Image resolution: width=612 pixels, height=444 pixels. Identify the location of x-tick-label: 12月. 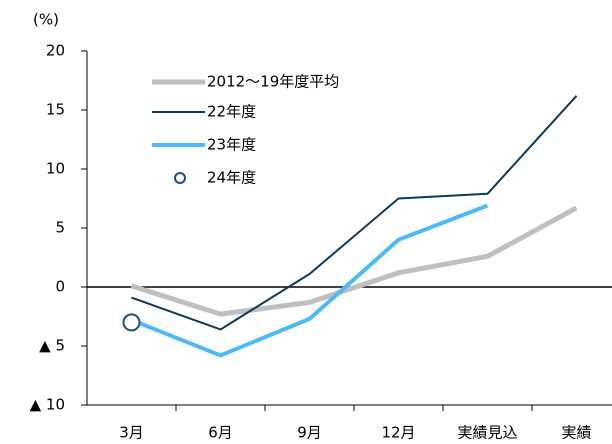
(398, 433).